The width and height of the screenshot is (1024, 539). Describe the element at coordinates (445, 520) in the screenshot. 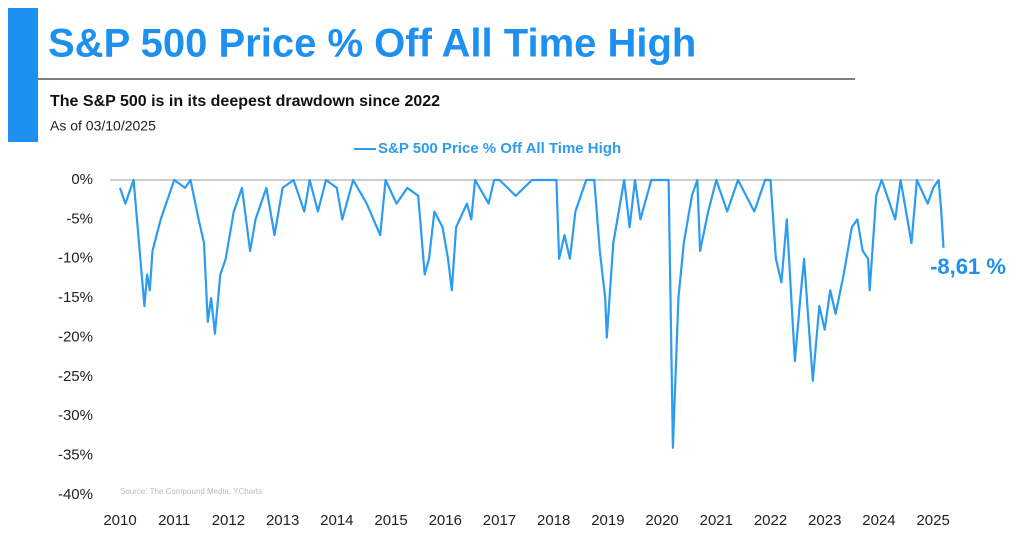

I see `x-tick-label: 2016` at that location.